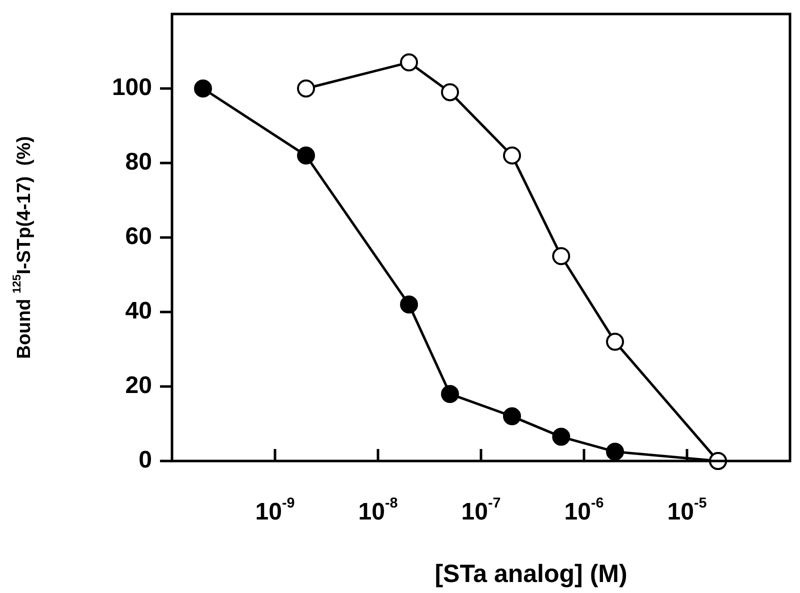 The image size is (800, 593). I want to click on y-tick-label: 80, so click(138, 162).